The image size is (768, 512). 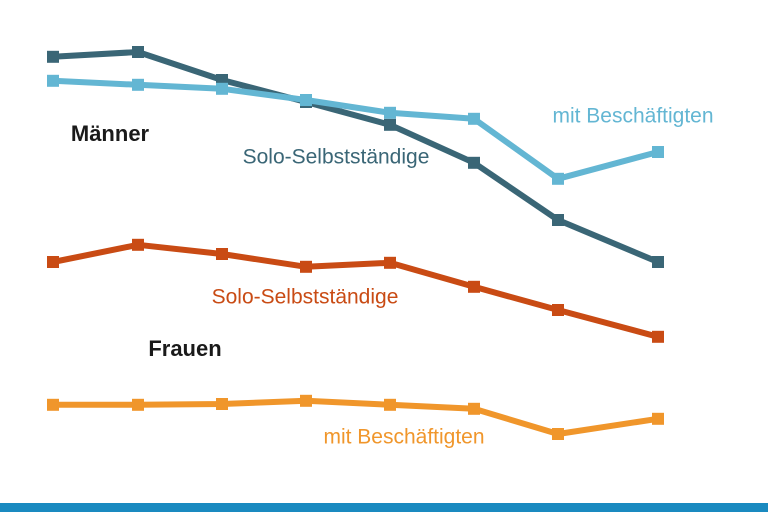 What do you see at coordinates (384, 507) in the screenshot?
I see `footer-bar` at bounding box center [384, 507].